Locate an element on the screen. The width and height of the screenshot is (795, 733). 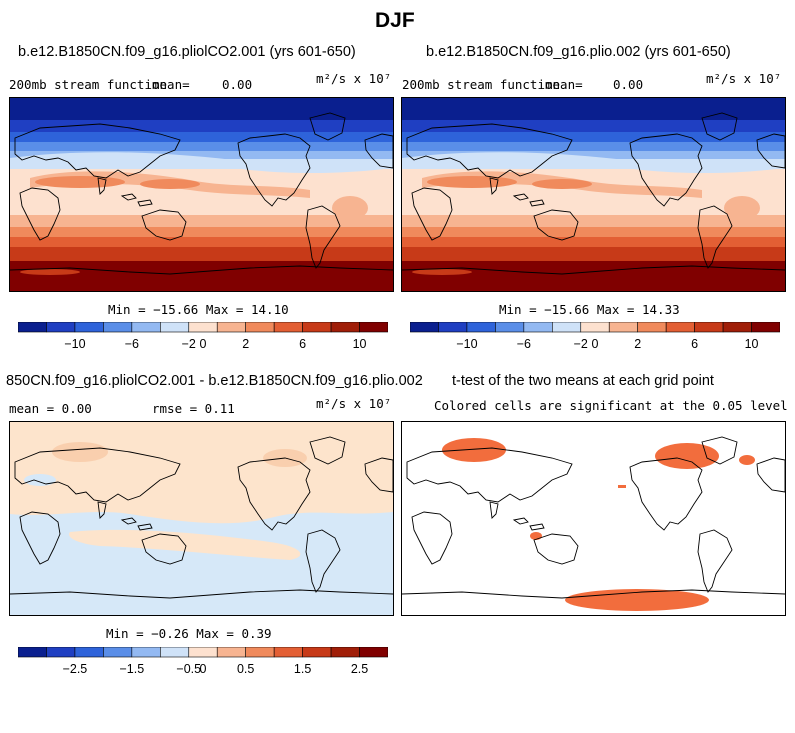
bl-cbar-tick-label: 0 is located at coordinates (203, 669).